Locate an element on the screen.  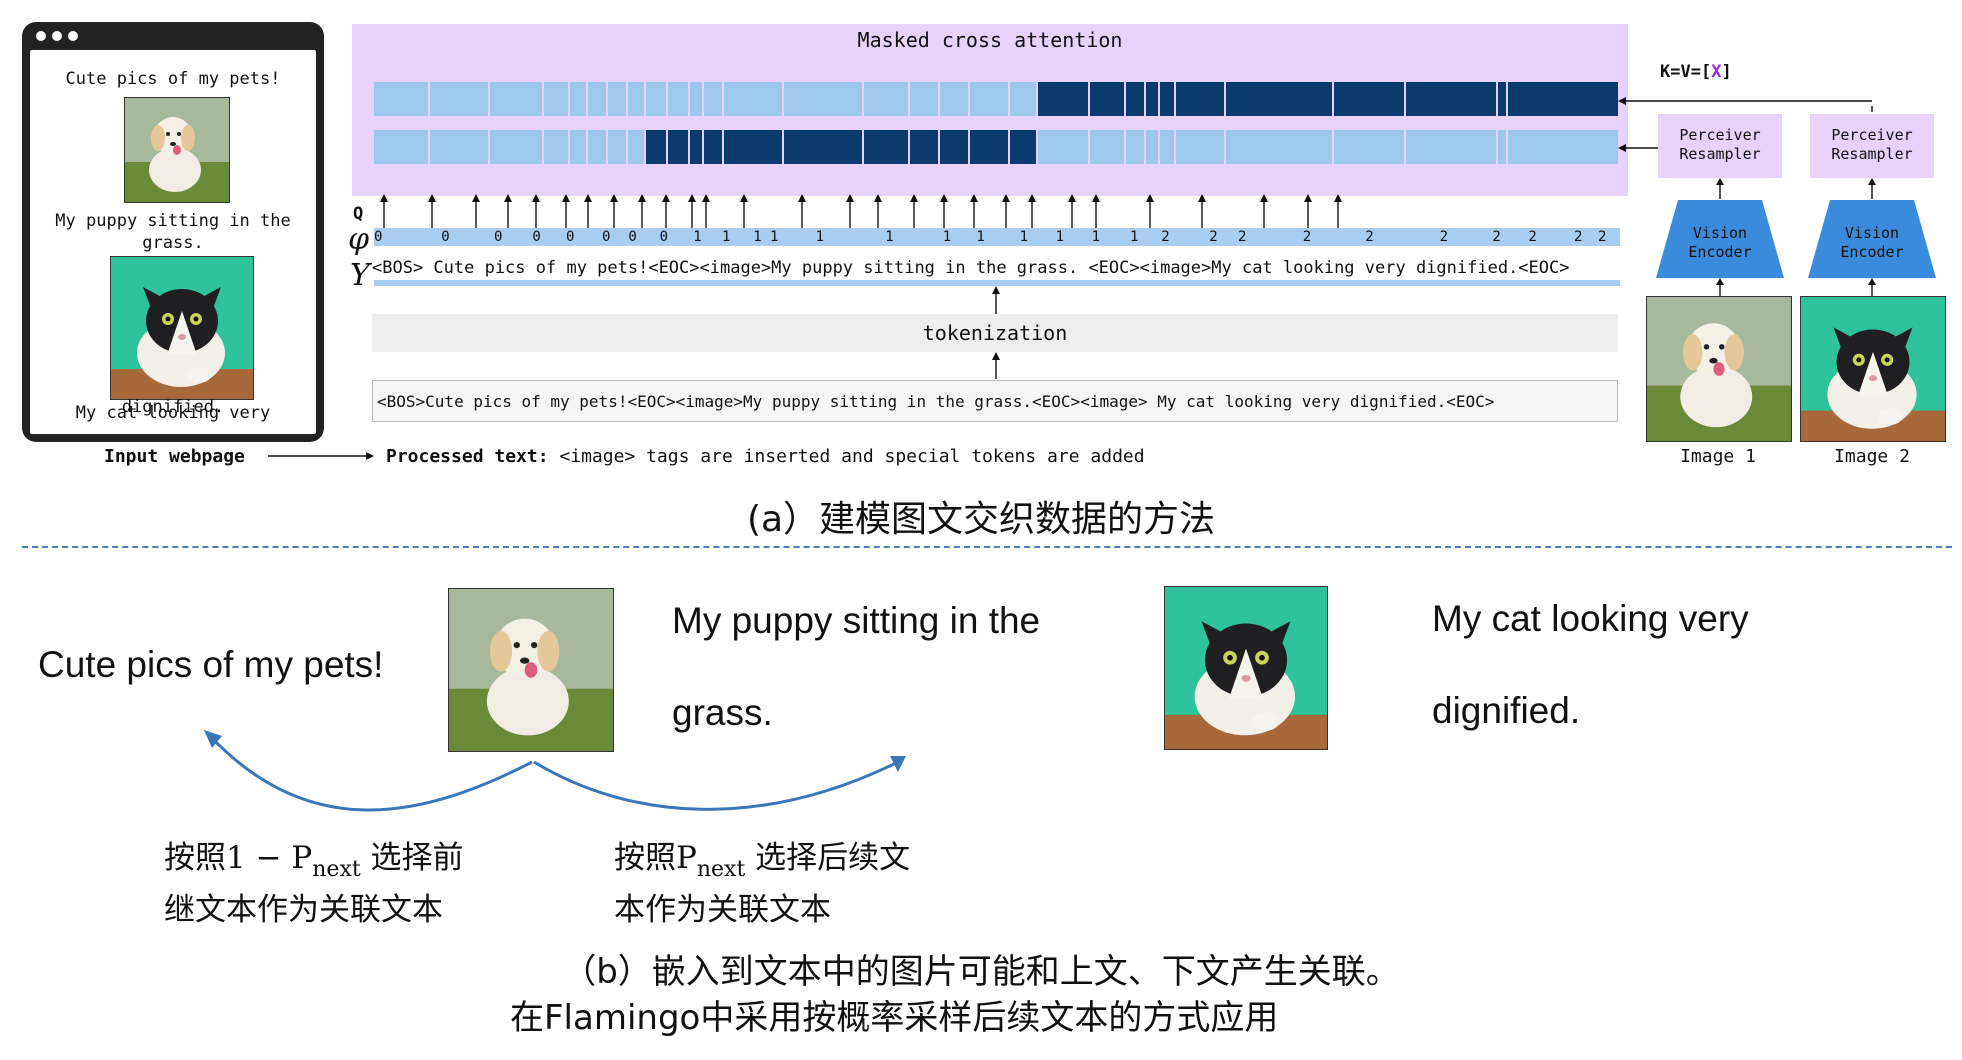
caption-b-line2: 在Flamingo中采用按概率采样后续文本的方式应用 is located at coordinates (894, 1018).